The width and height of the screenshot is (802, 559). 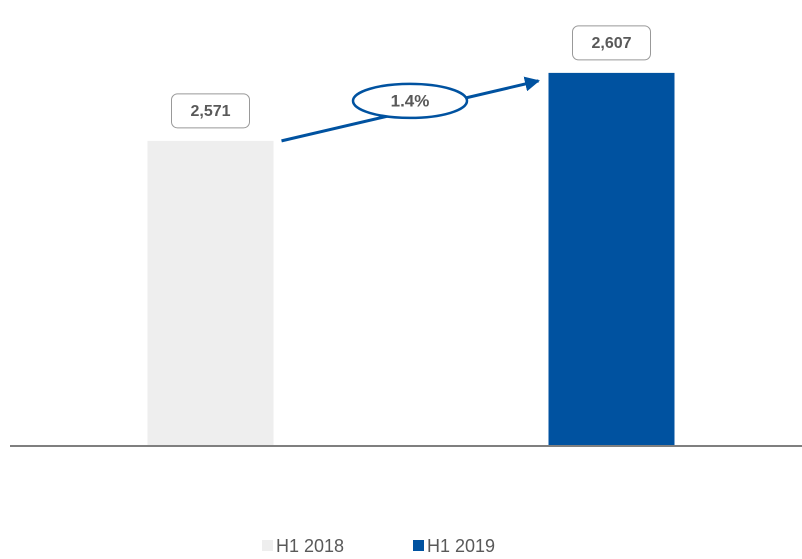 I want to click on legend-label: H1 2018, so click(x=310, y=546).